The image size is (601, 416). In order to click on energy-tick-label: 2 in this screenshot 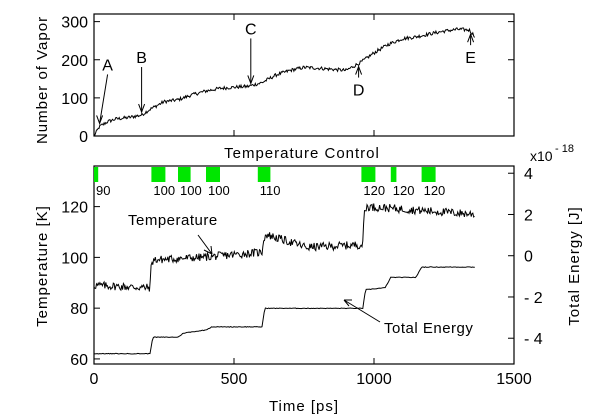, I will do `click(528, 215)`.